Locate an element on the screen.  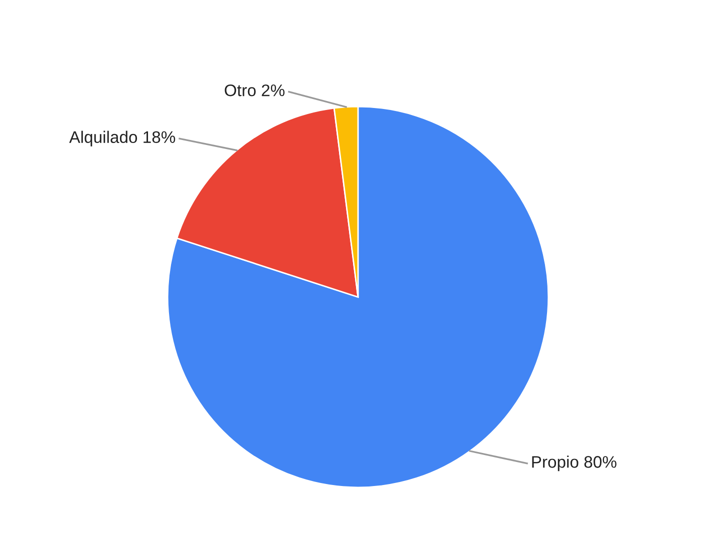
slice-label: Alquilado 18% is located at coordinates (122, 138).